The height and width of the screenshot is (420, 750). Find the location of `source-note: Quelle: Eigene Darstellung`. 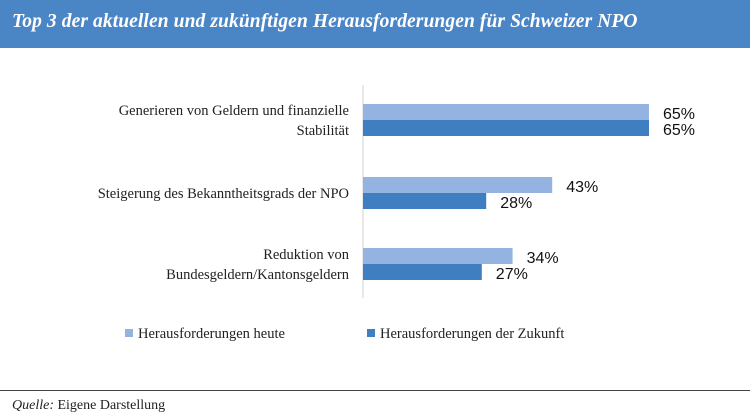

source-note: Quelle: Eigene Darstellung is located at coordinates (88, 406).